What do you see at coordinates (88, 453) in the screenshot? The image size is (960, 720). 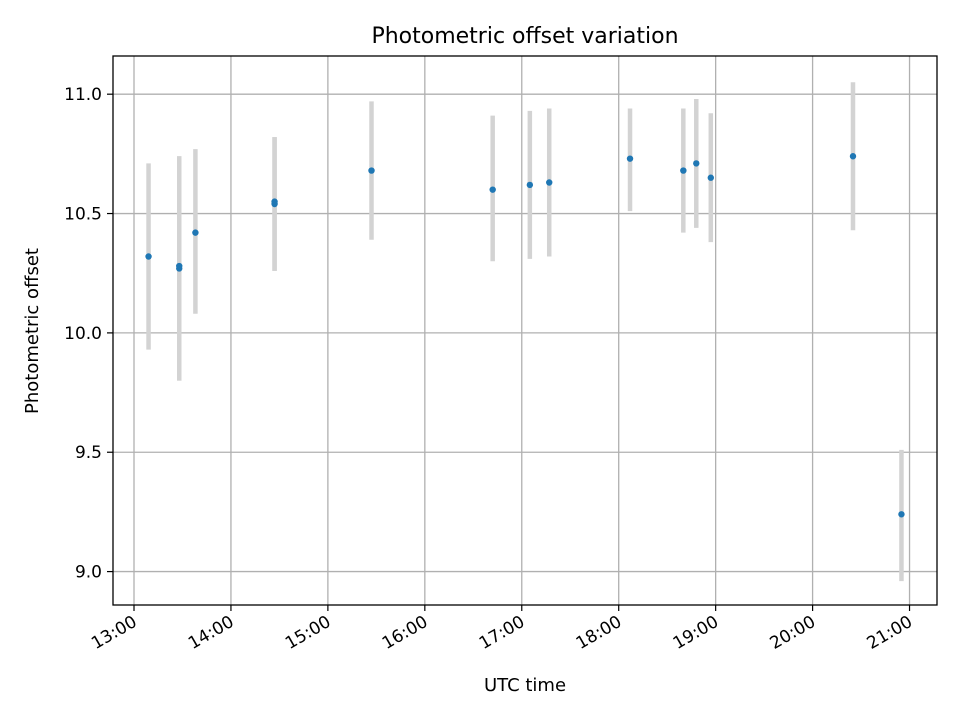 I see `y-tick-label: 9.5` at bounding box center [88, 453].